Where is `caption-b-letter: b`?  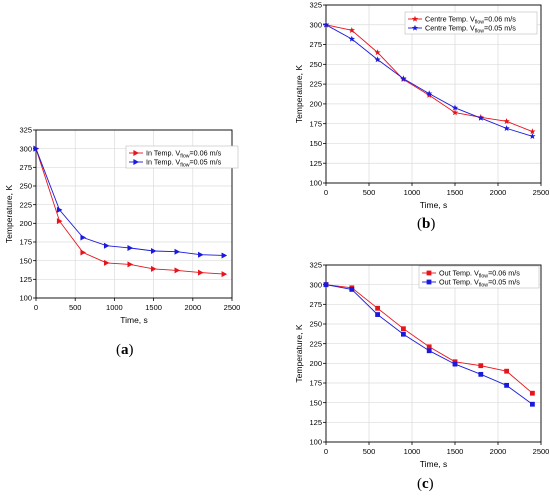 caption-b-letter: b is located at coordinates (426, 224).